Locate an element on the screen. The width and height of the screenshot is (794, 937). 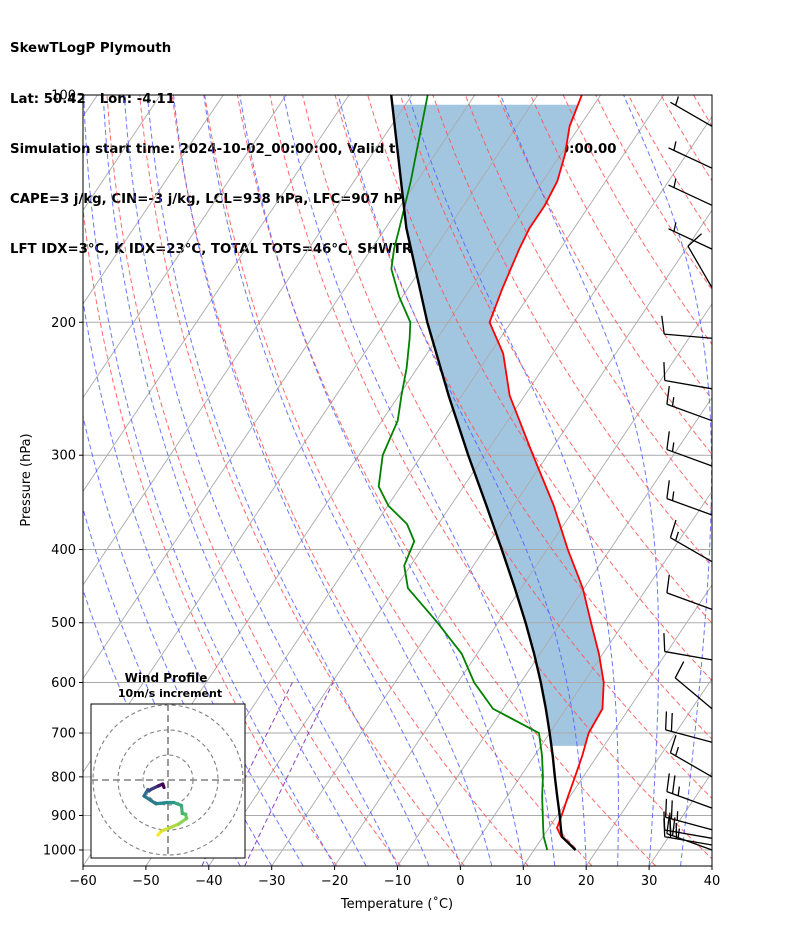
temperature-line is located at coordinates (546, 473).